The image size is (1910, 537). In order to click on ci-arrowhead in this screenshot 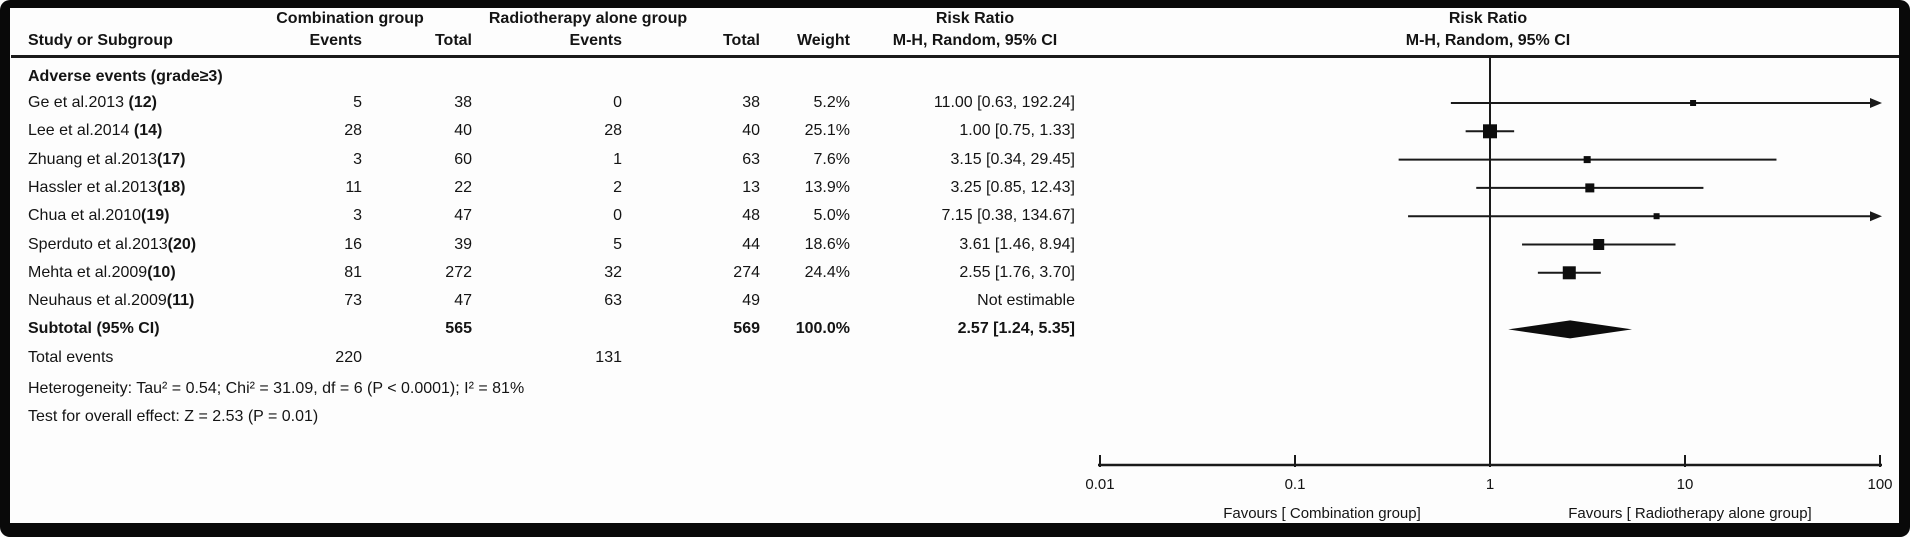, I will do `click(1876, 216)`.